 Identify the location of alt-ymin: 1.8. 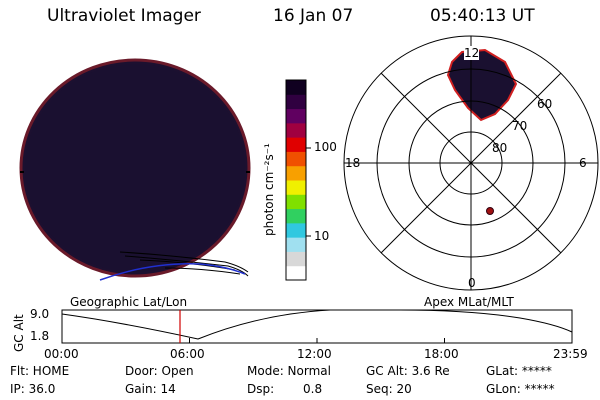
(40, 336).